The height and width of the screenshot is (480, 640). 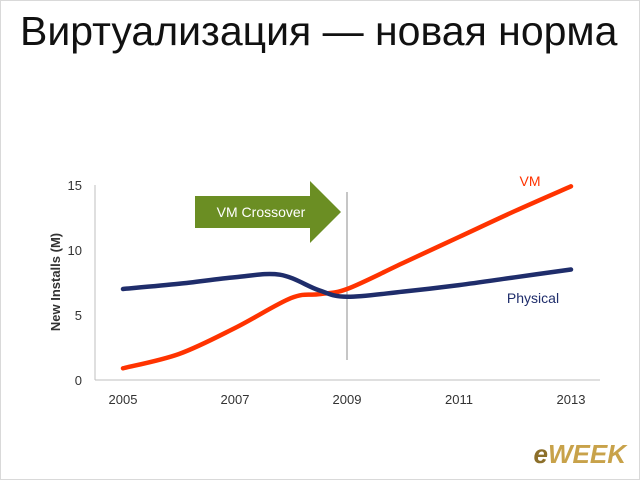 I want to click on series-label-physical: Physical, so click(x=533, y=298).